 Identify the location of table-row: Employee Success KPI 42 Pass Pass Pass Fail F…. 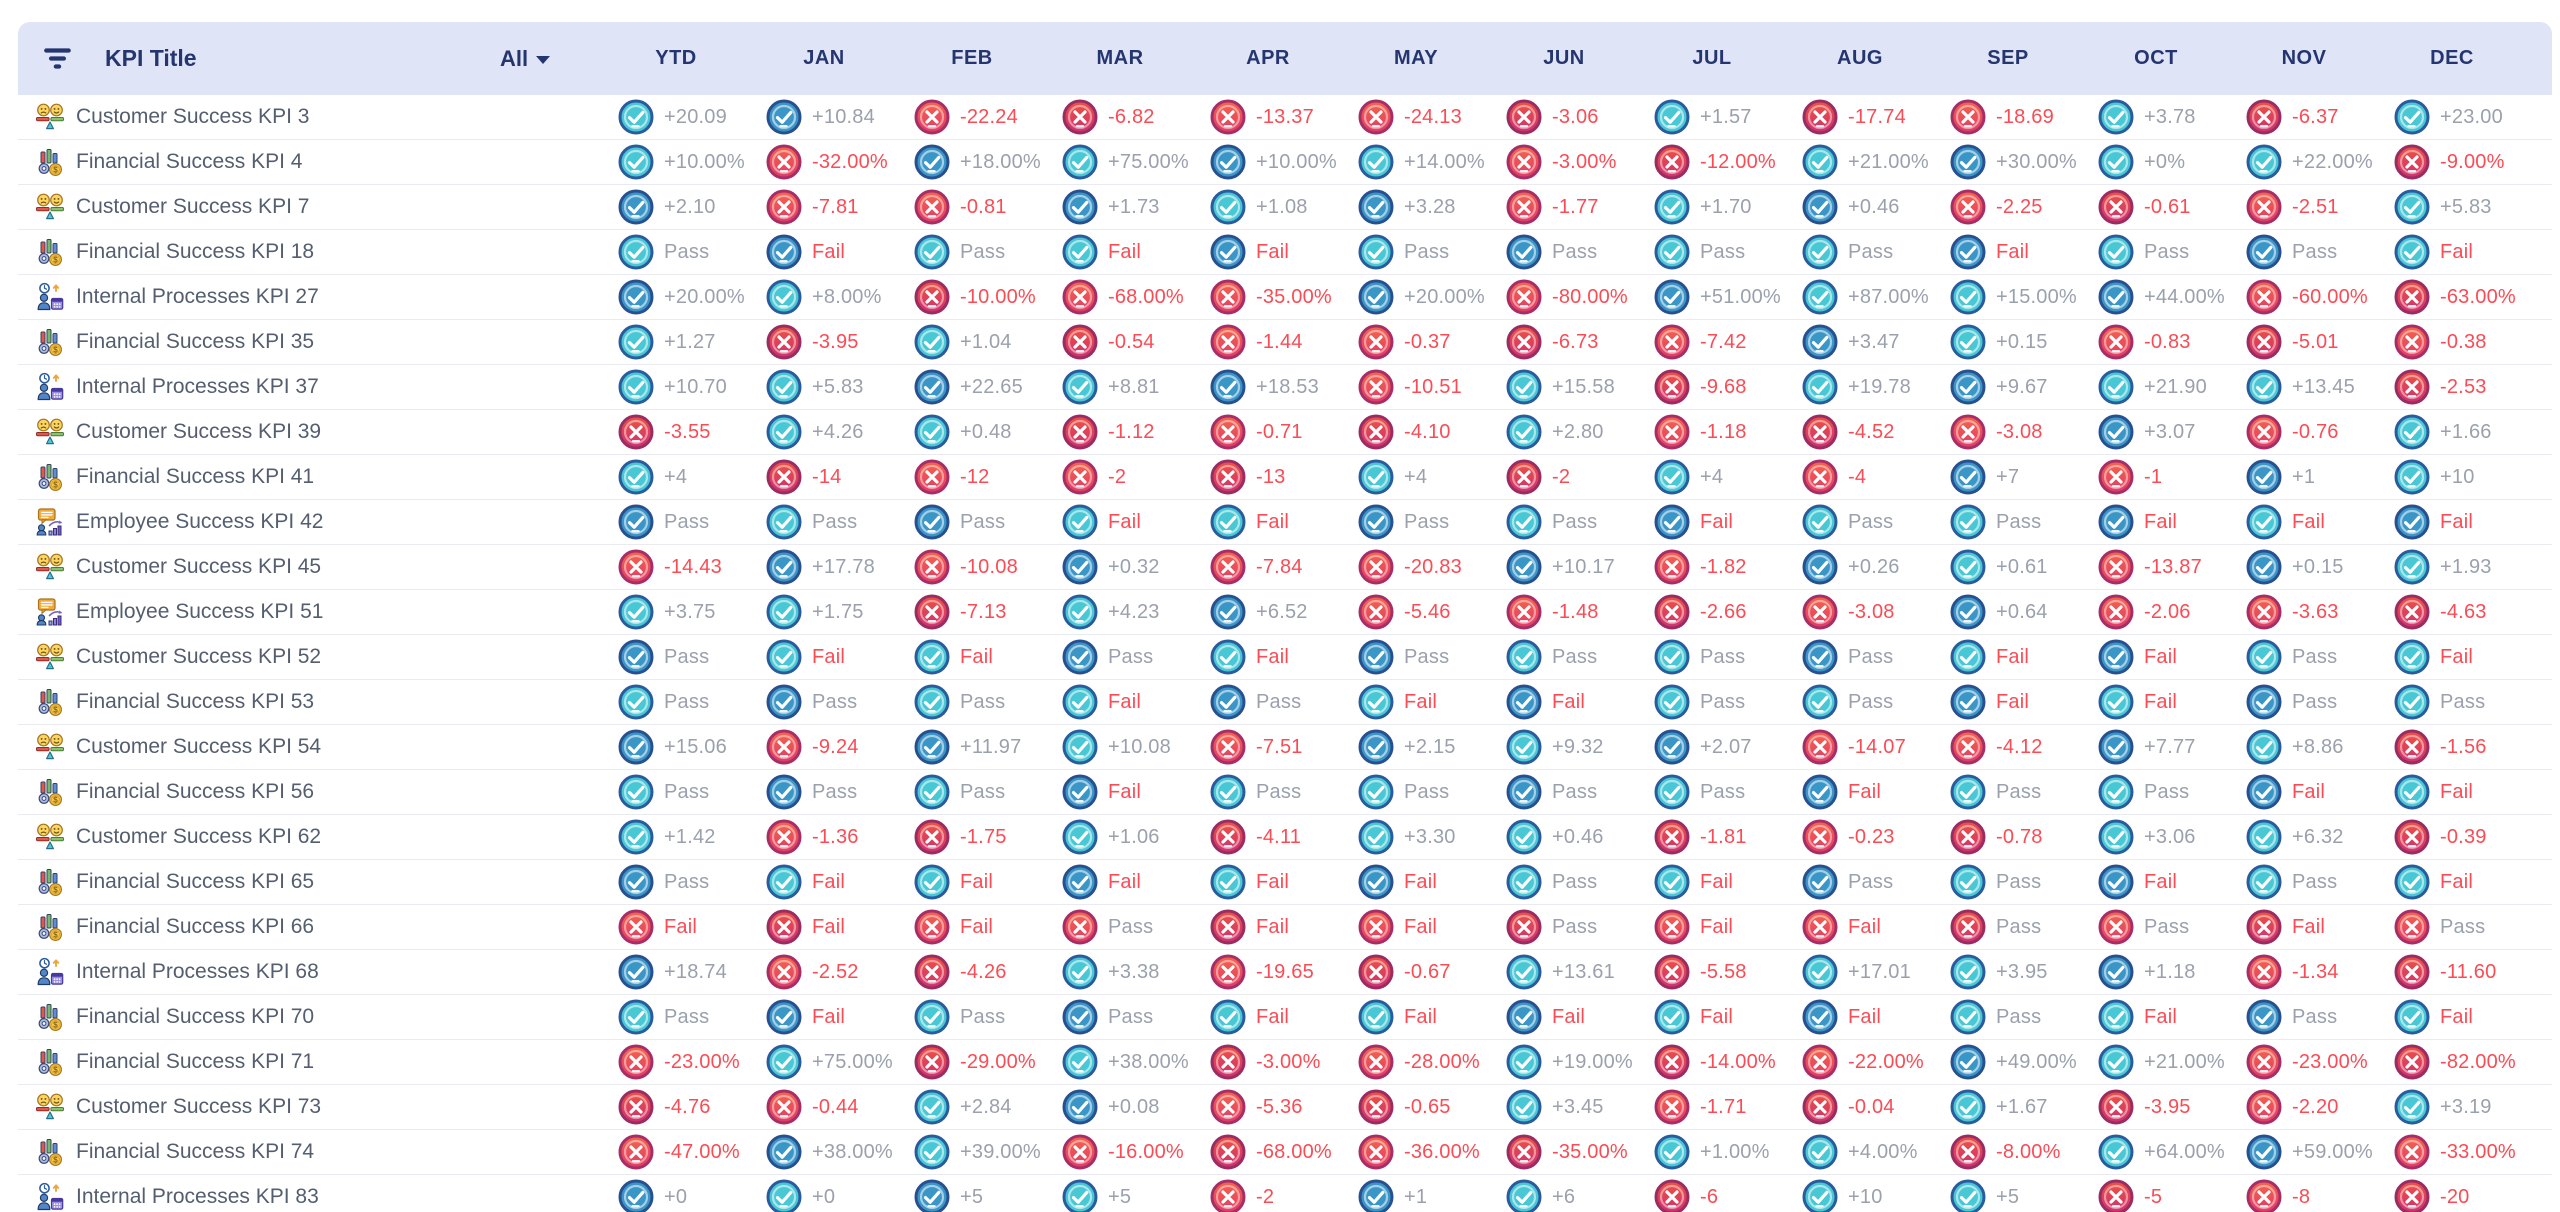
(1285, 522).